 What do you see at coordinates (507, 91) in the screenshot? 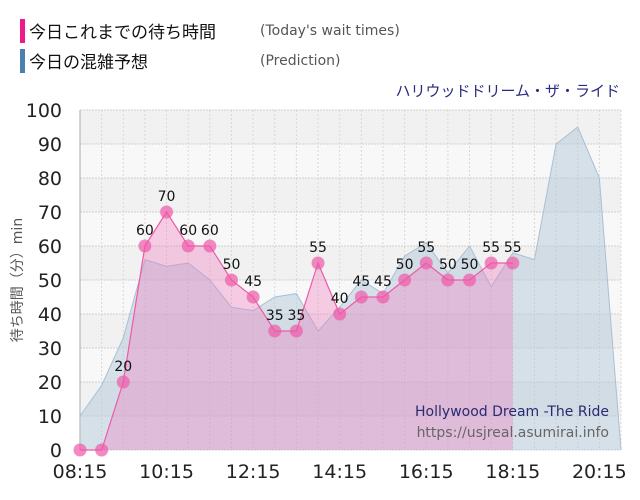
I see `ride-name: ハリウッドドリーム・ザ・ライド` at bounding box center [507, 91].